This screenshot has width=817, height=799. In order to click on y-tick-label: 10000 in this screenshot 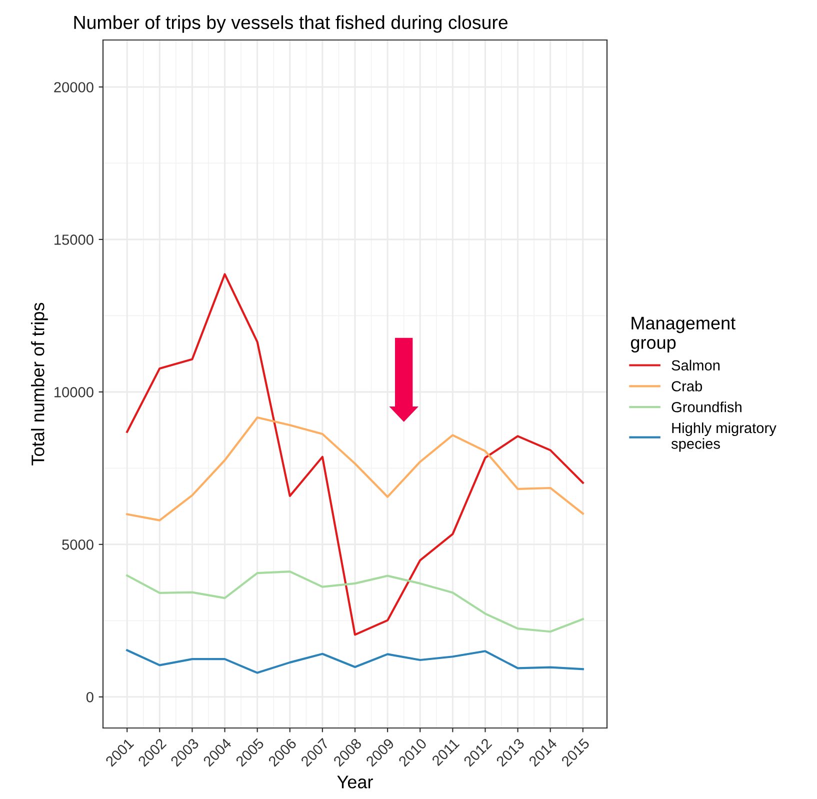, I will do `click(74, 392)`.